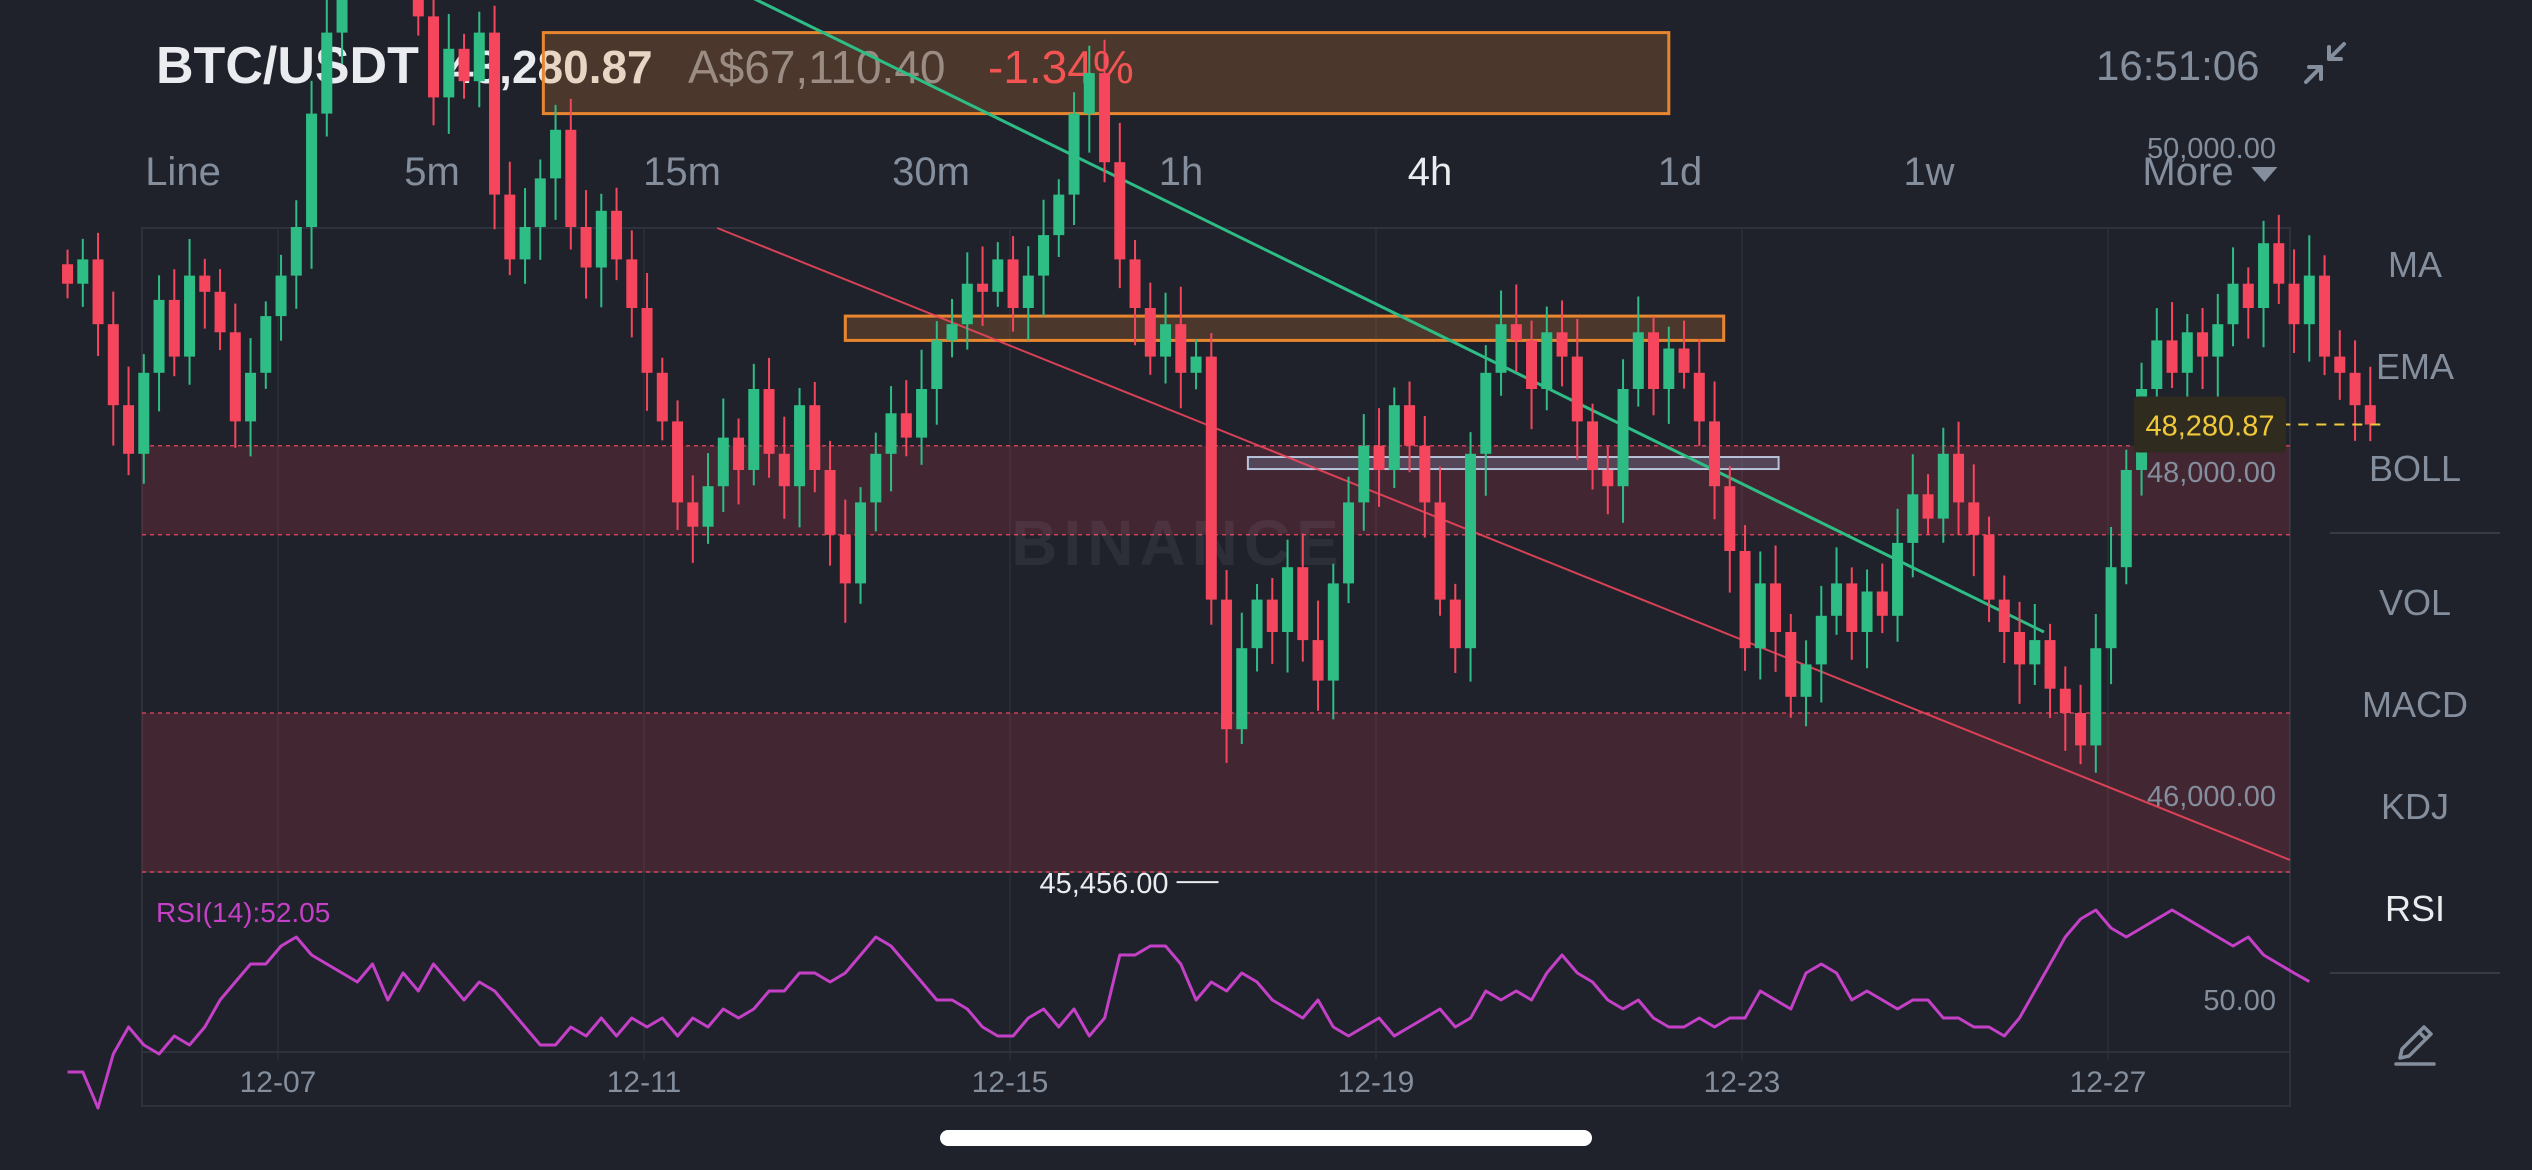 The width and height of the screenshot is (2532, 1170). Describe the element at coordinates (1104, 884) in the screenshot. I see `low-label: 45,456.00` at that location.